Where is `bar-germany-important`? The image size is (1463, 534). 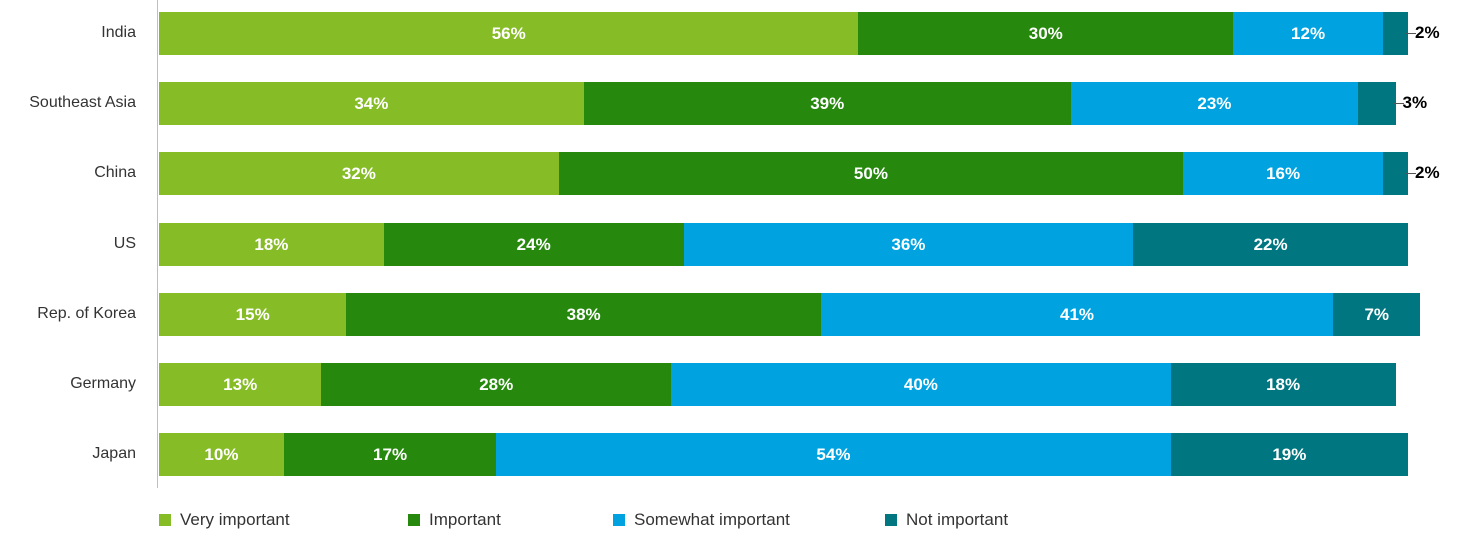
bar-germany-important is located at coordinates (496, 384).